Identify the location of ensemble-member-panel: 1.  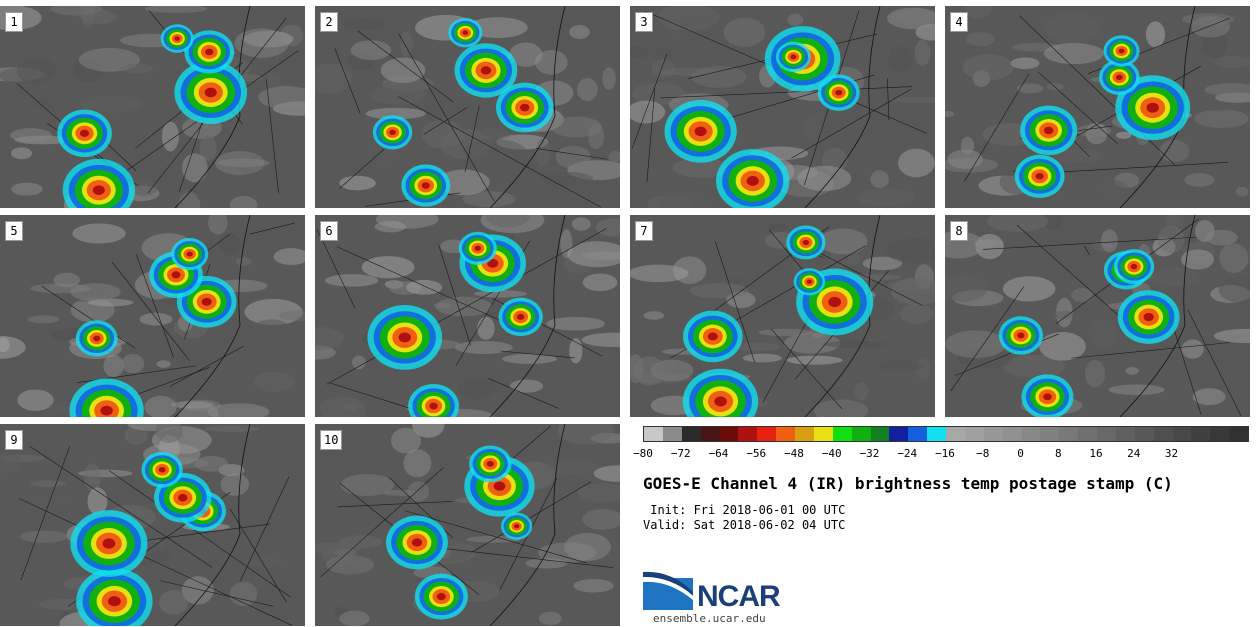
(152, 107).